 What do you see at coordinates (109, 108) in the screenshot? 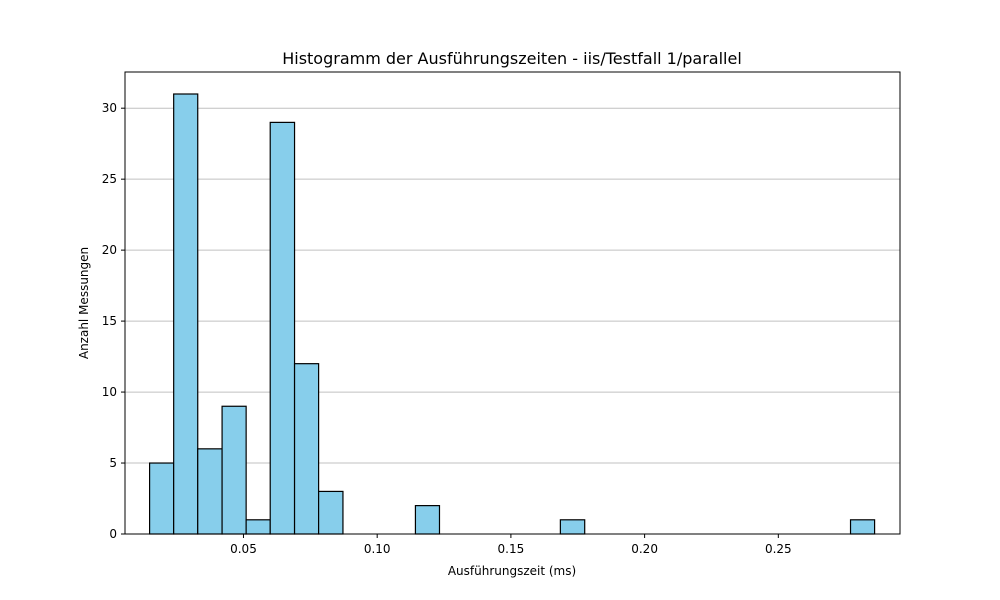
I see `y-tick-label: 30` at bounding box center [109, 108].